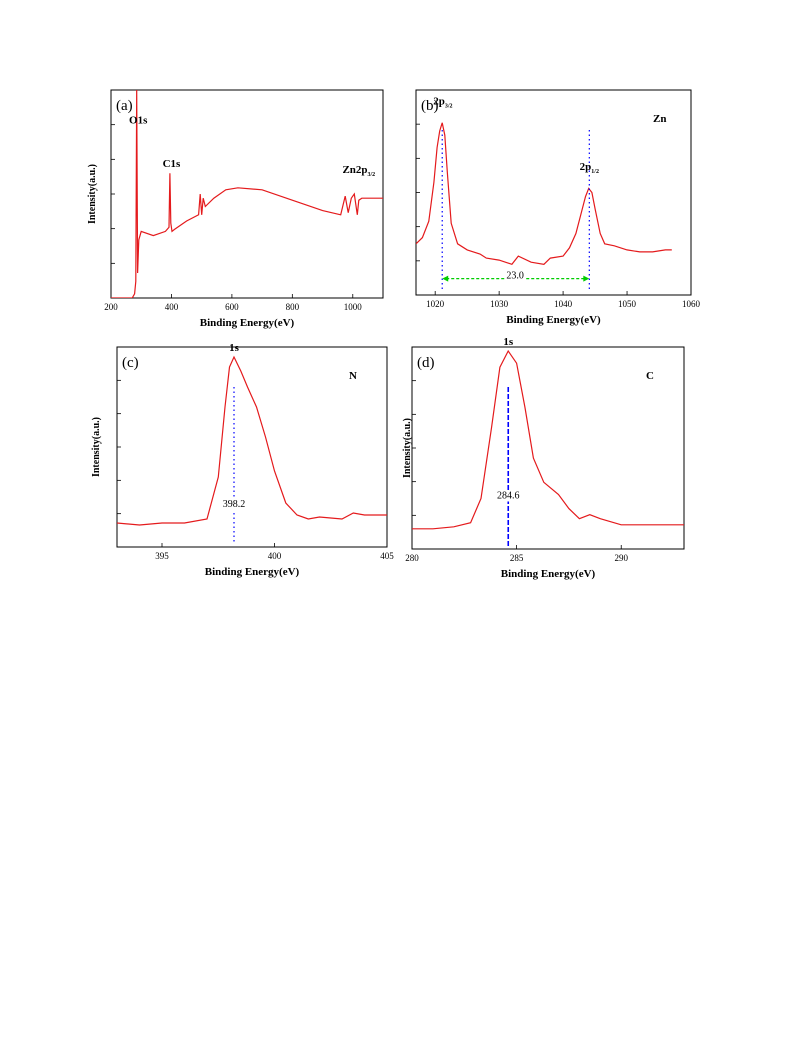 The height and width of the screenshot is (1057, 793). Describe the element at coordinates (691, 304) in the screenshot. I see `x-tick-label: 1060` at that location.